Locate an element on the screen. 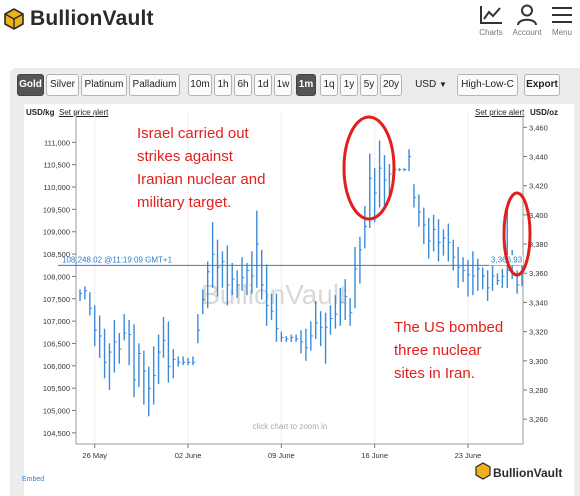  right-tick-label: 3,400 is located at coordinates (538, 215).